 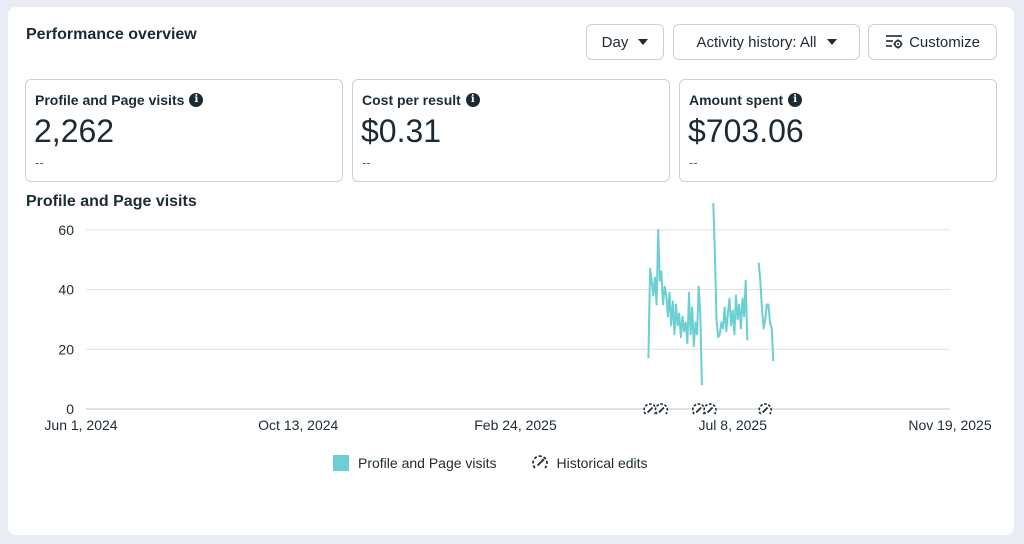 I want to click on metric-label-wrap: Profile and Page visits i, so click(x=119, y=100).